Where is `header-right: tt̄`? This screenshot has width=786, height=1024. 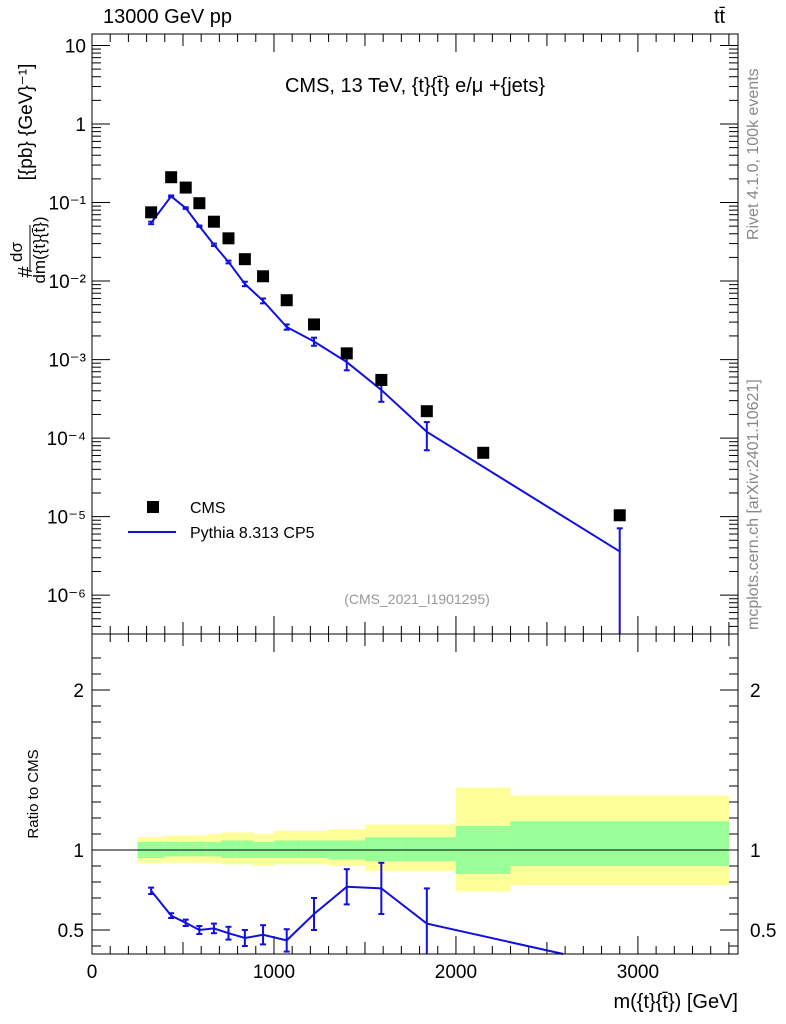 header-right: tt̄ is located at coordinates (720, 17).